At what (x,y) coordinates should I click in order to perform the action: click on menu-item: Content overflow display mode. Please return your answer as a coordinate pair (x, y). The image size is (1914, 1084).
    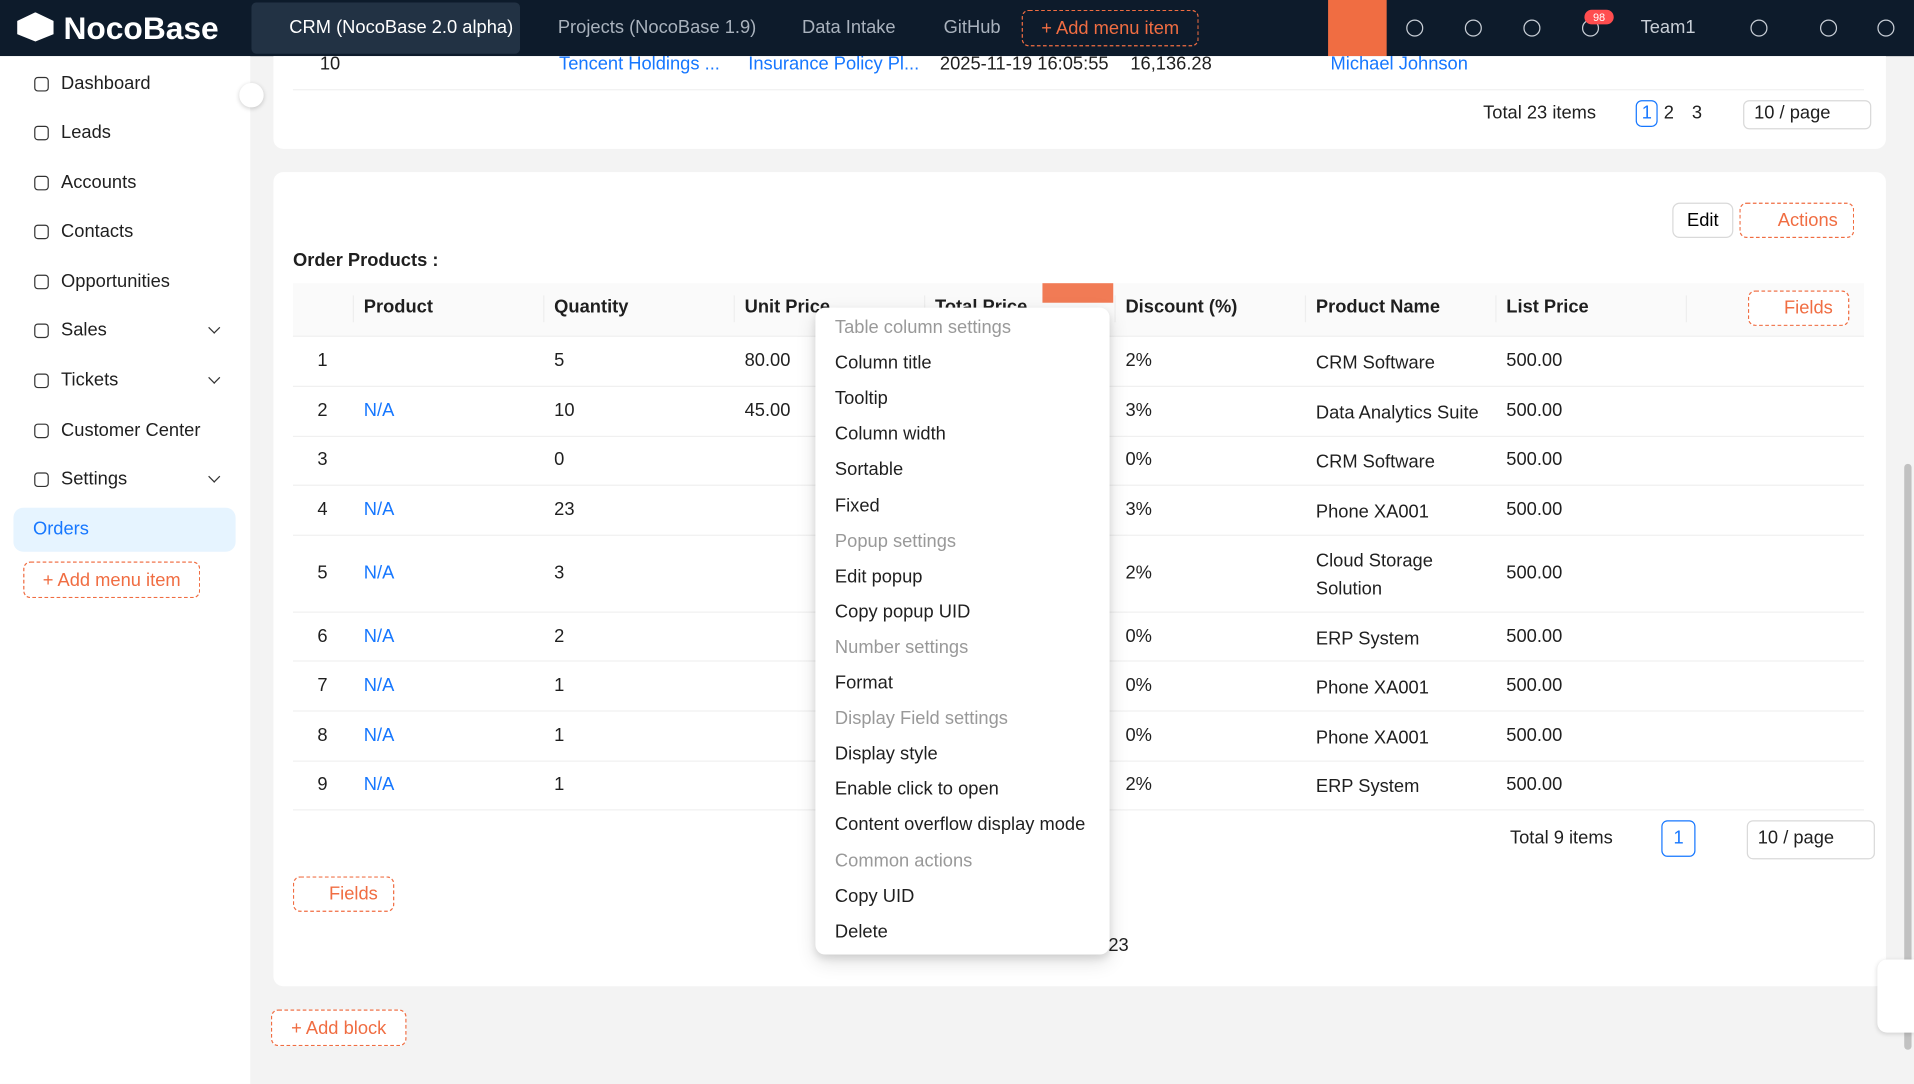
    Looking at the image, I should click on (960, 825).